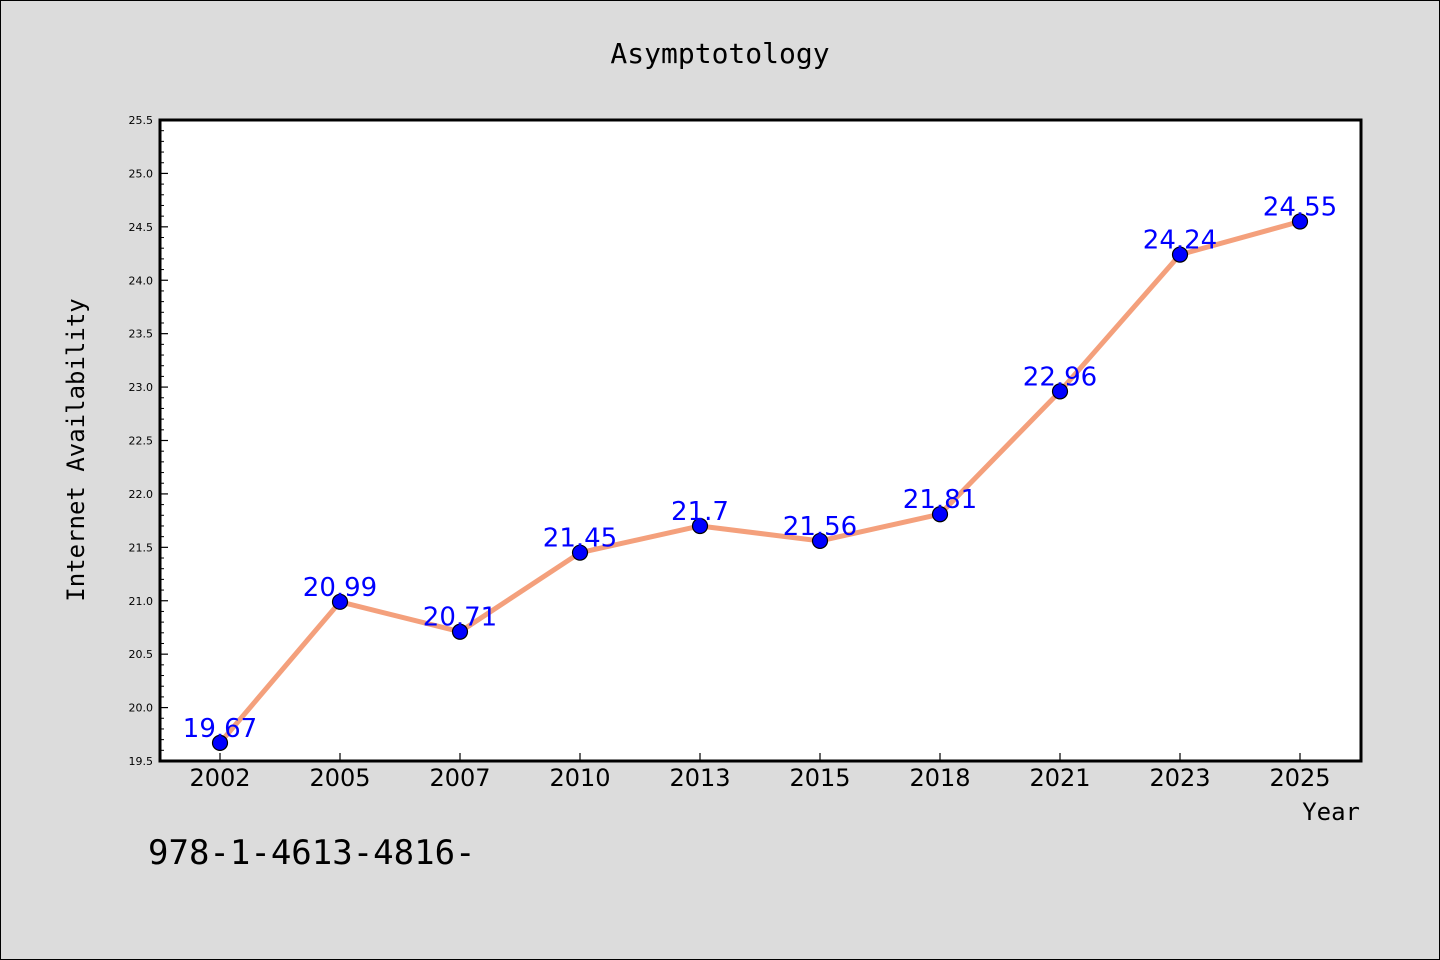  What do you see at coordinates (1059, 778) in the screenshot?
I see `x-tick-label: 2021` at bounding box center [1059, 778].